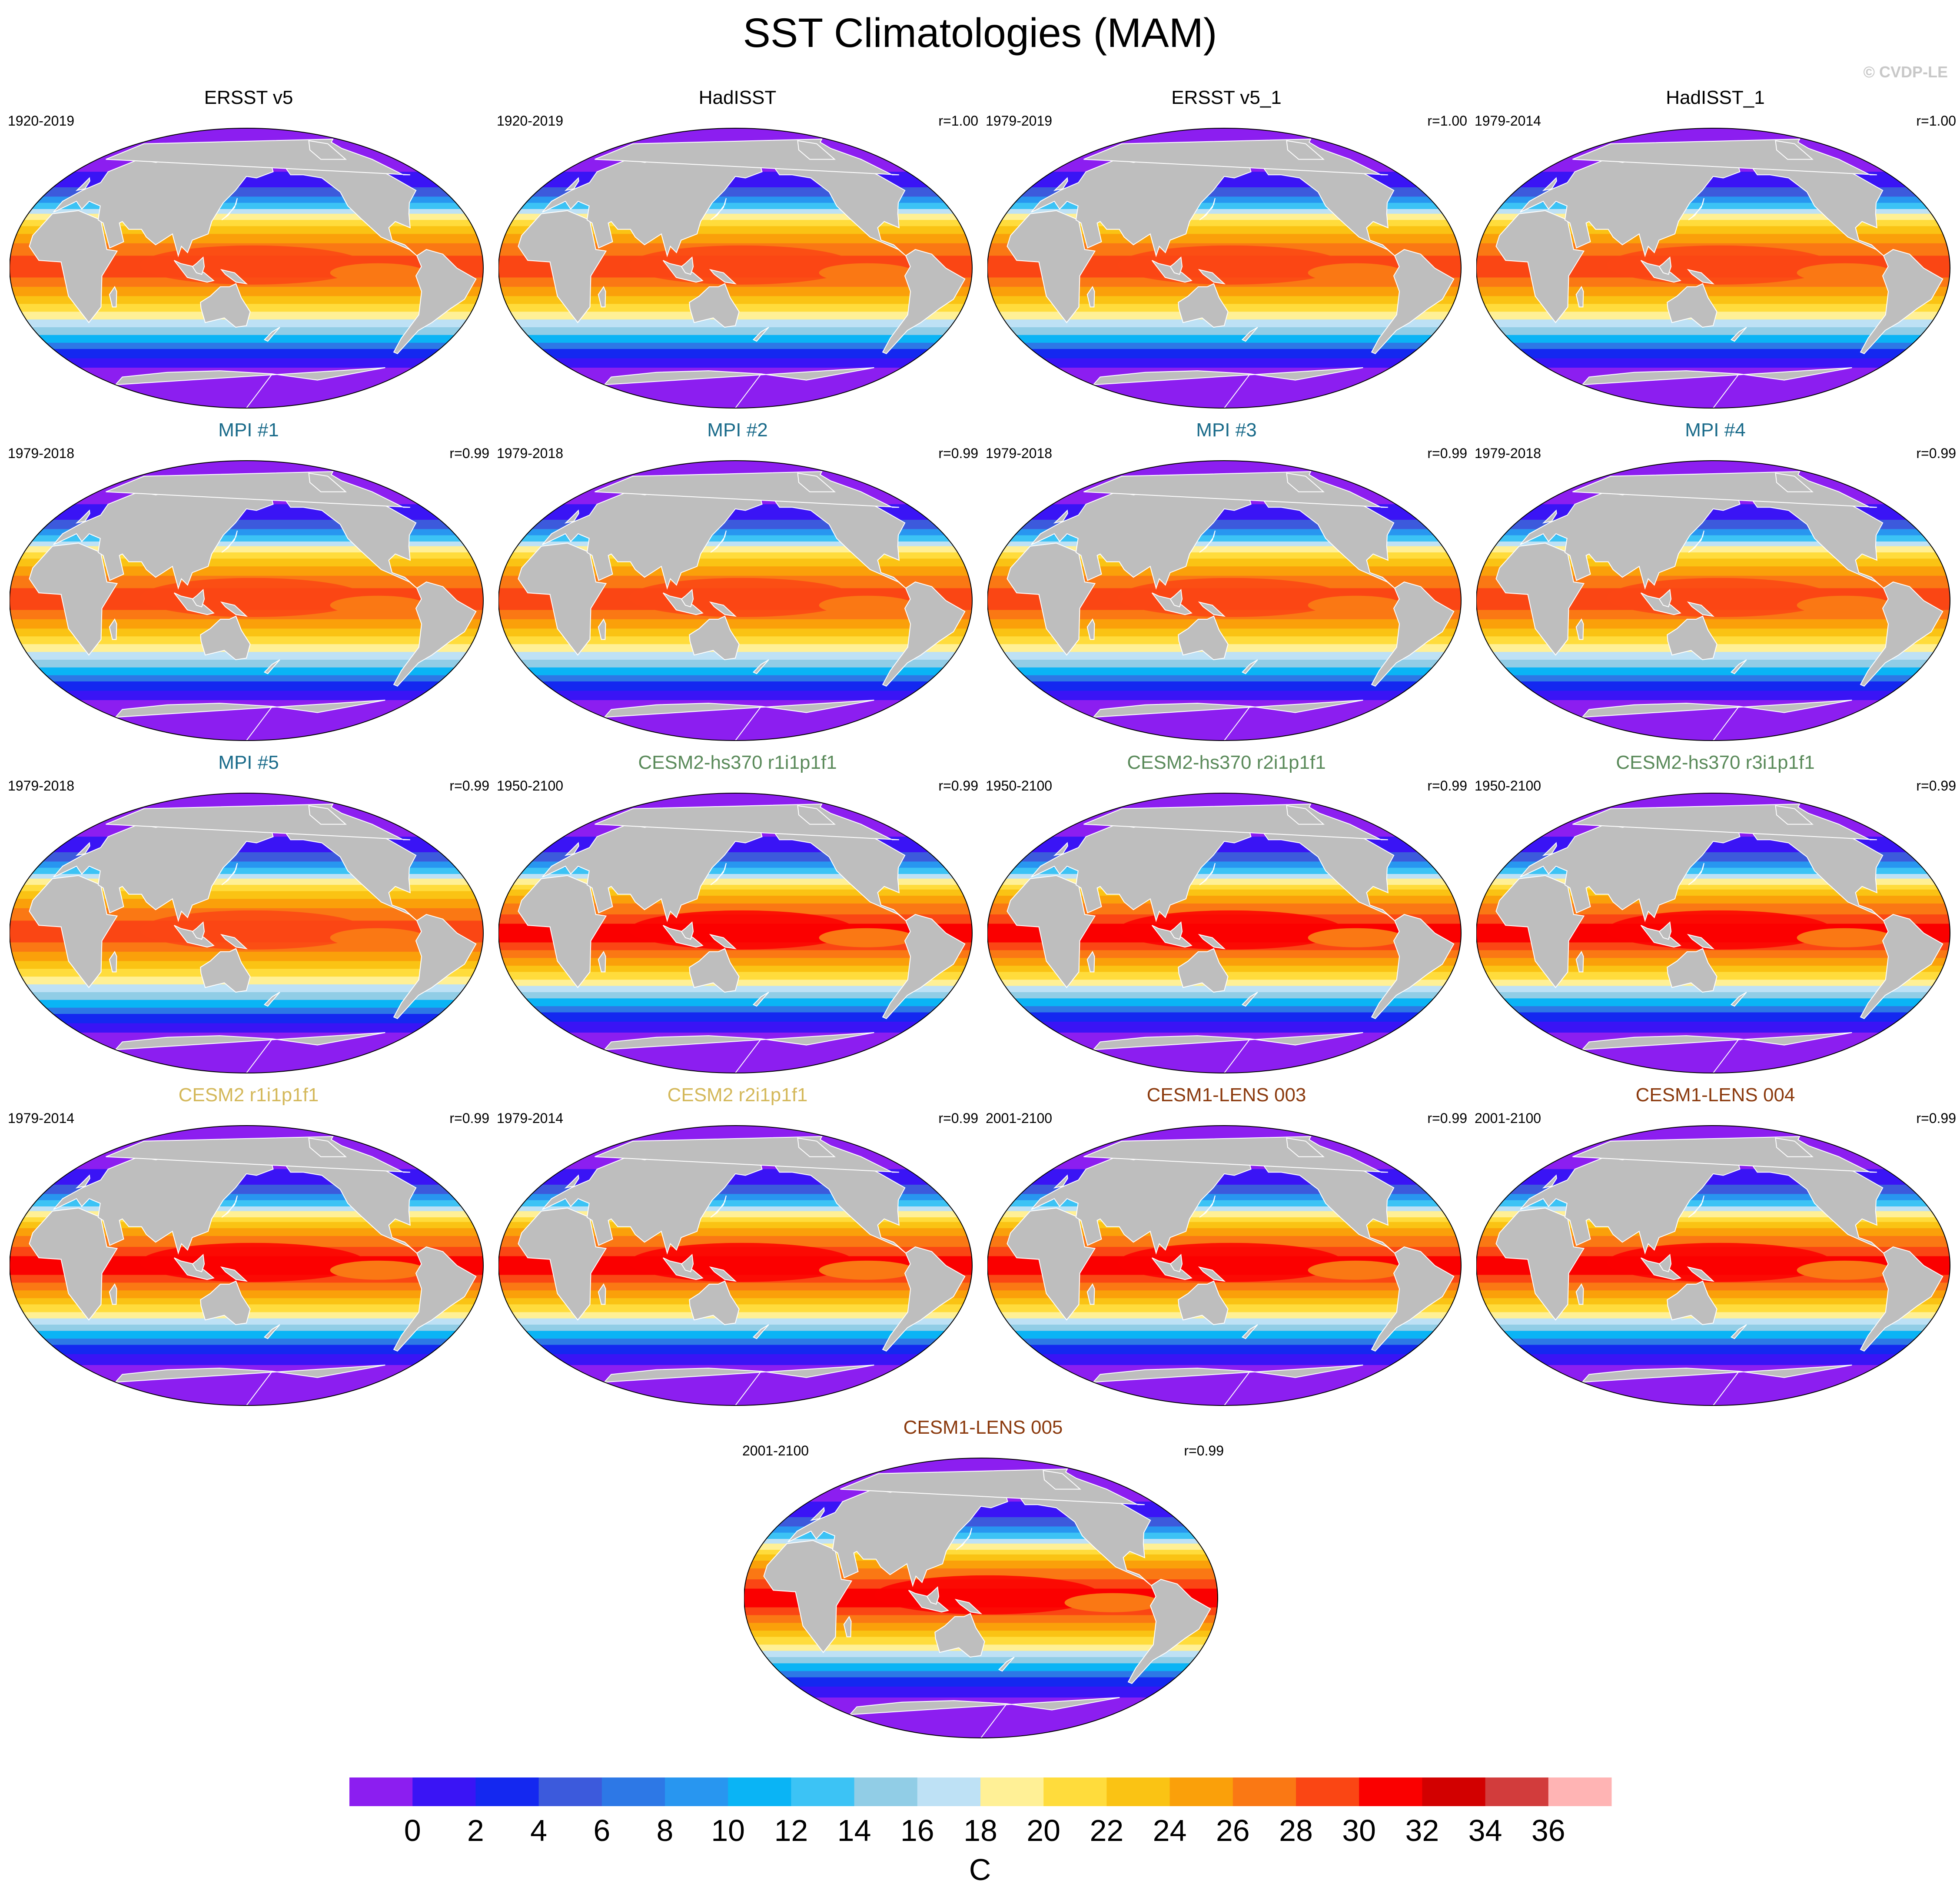  What do you see at coordinates (194, 936) in the screenshot?
I see `land-indonesia` at bounding box center [194, 936].